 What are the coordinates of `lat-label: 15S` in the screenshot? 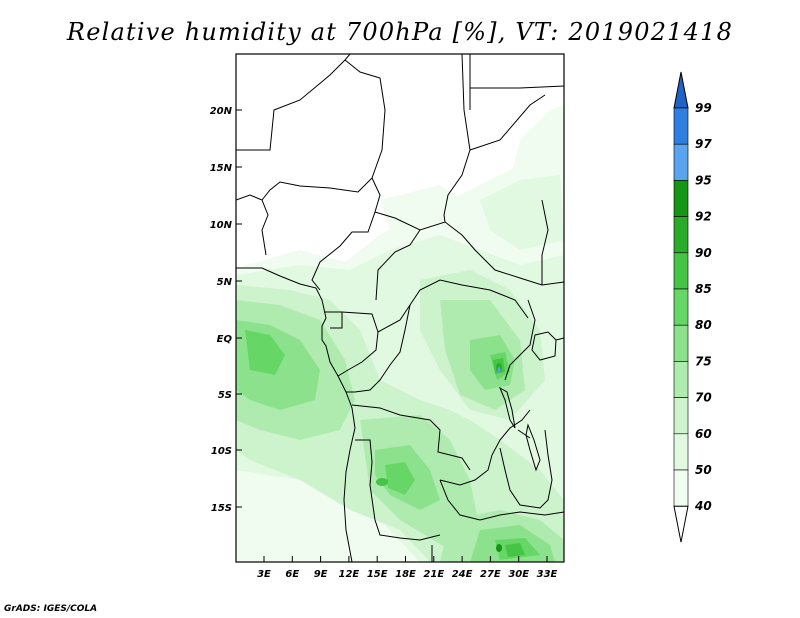 It's located at (221, 508).